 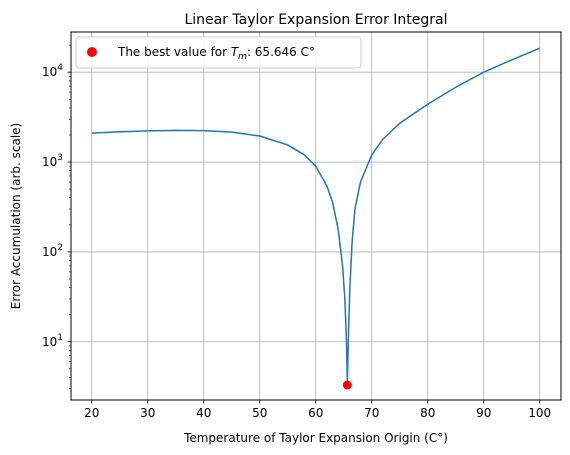 I want to click on legend-prefix: The best value for, so click(x=174, y=52).